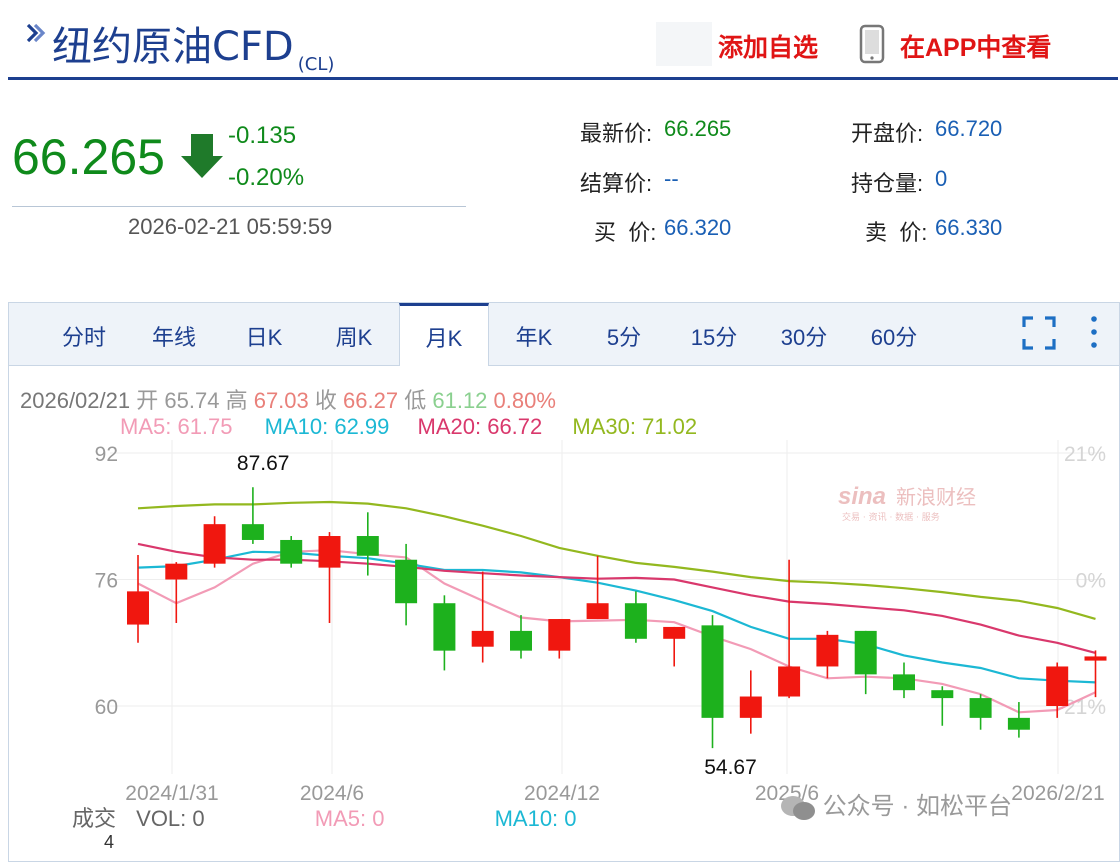 The width and height of the screenshot is (1120, 862). I want to click on fullscreen-icon, so click(1039, 333).